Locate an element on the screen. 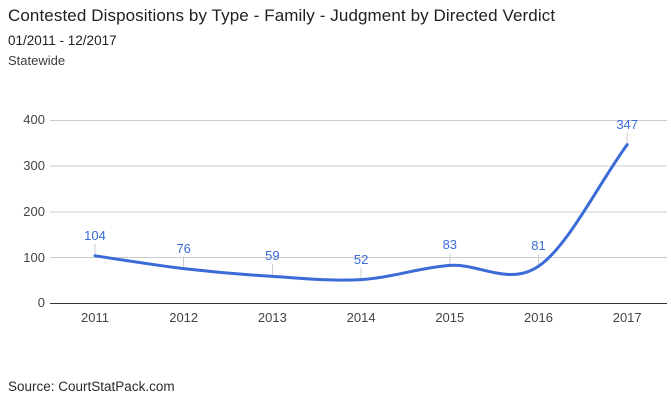 The width and height of the screenshot is (671, 406). source-note: Source: CourtStatPack.com is located at coordinates (91, 386).